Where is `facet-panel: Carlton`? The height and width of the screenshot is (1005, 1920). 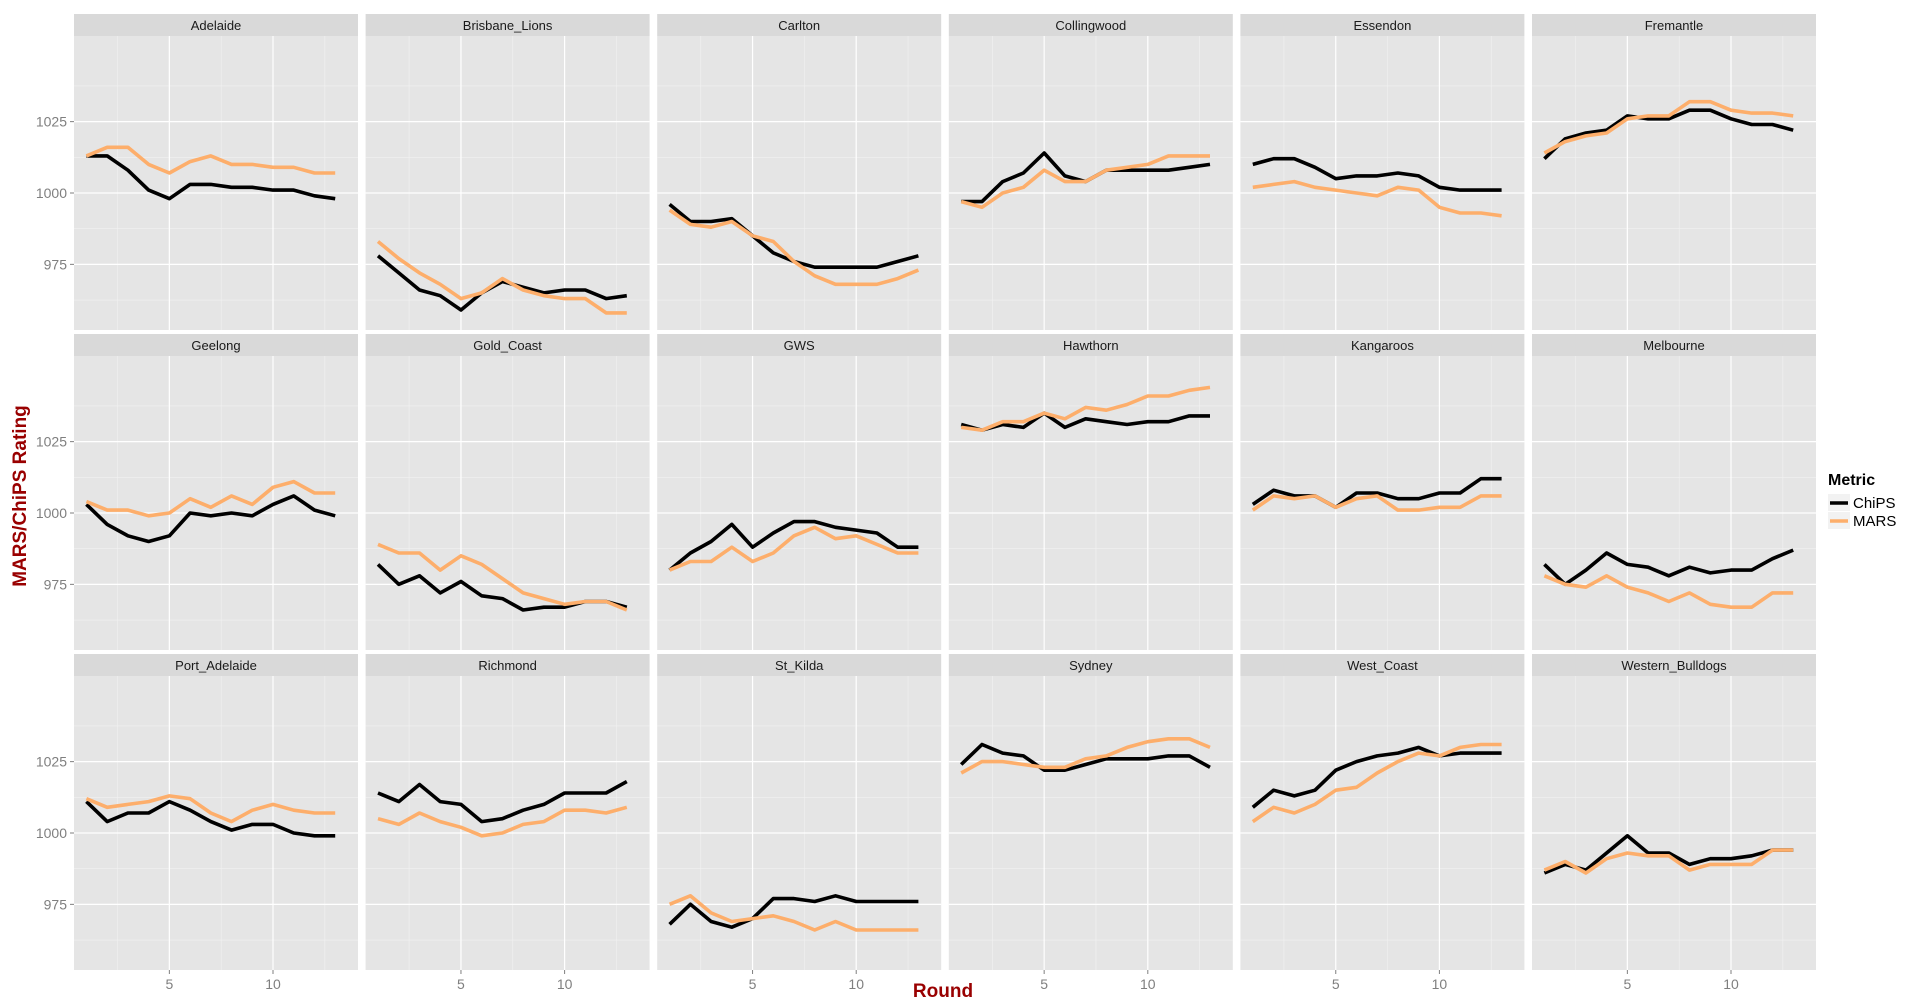
facet-panel: Carlton is located at coordinates (799, 172).